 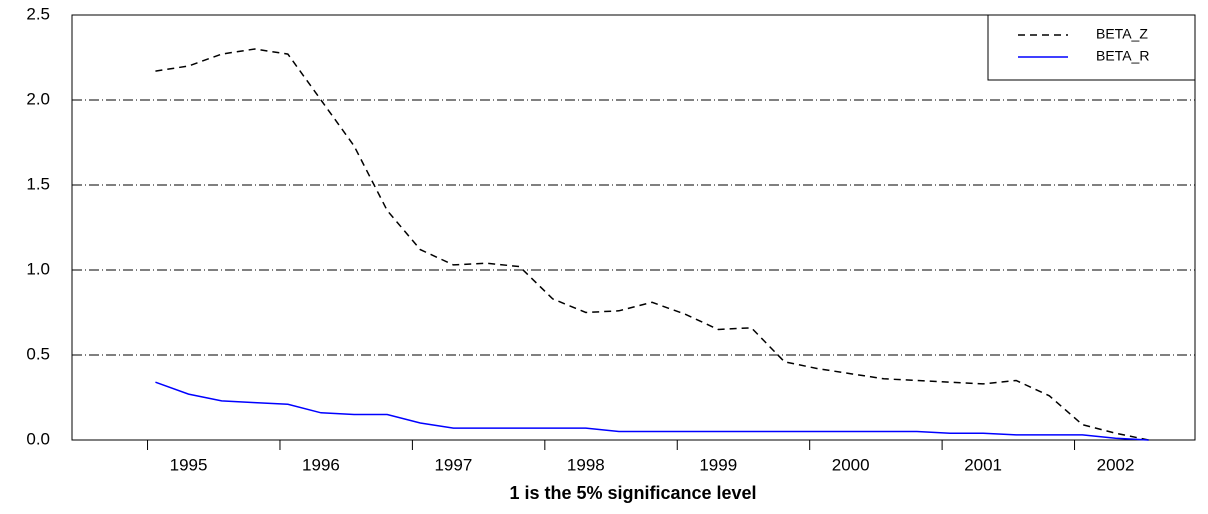 I want to click on y-tick-label: 0.0, so click(x=38, y=438).